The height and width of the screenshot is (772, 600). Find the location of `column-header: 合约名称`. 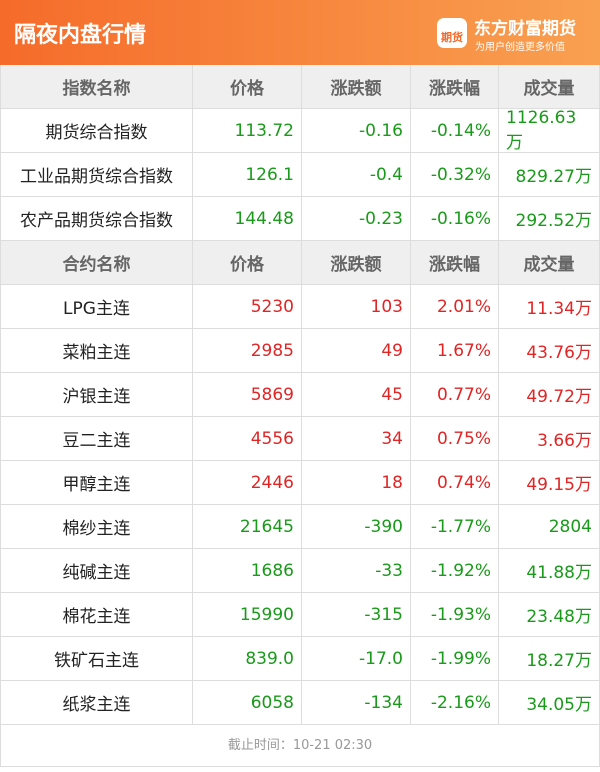

column-header: 合约名称 is located at coordinates (97, 262).